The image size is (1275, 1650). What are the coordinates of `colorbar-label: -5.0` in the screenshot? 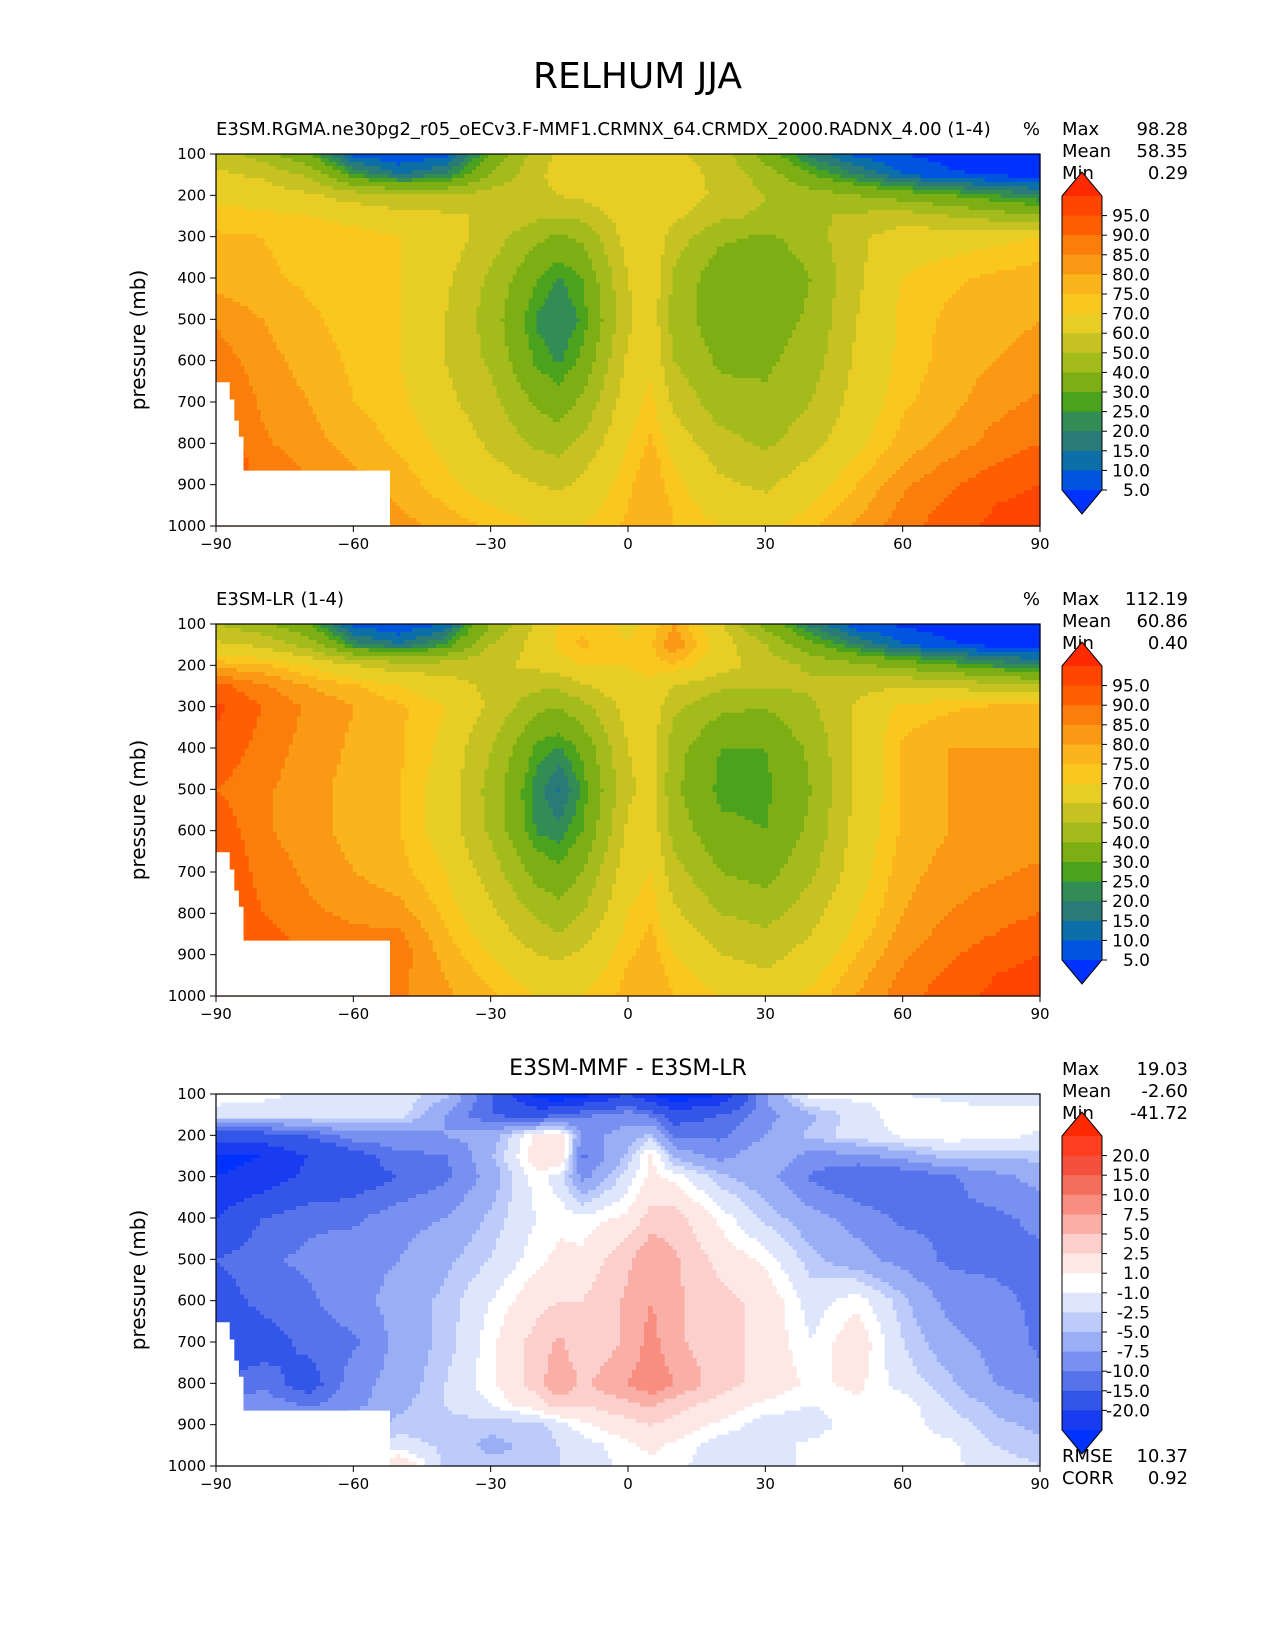 It's located at (1133, 1333).